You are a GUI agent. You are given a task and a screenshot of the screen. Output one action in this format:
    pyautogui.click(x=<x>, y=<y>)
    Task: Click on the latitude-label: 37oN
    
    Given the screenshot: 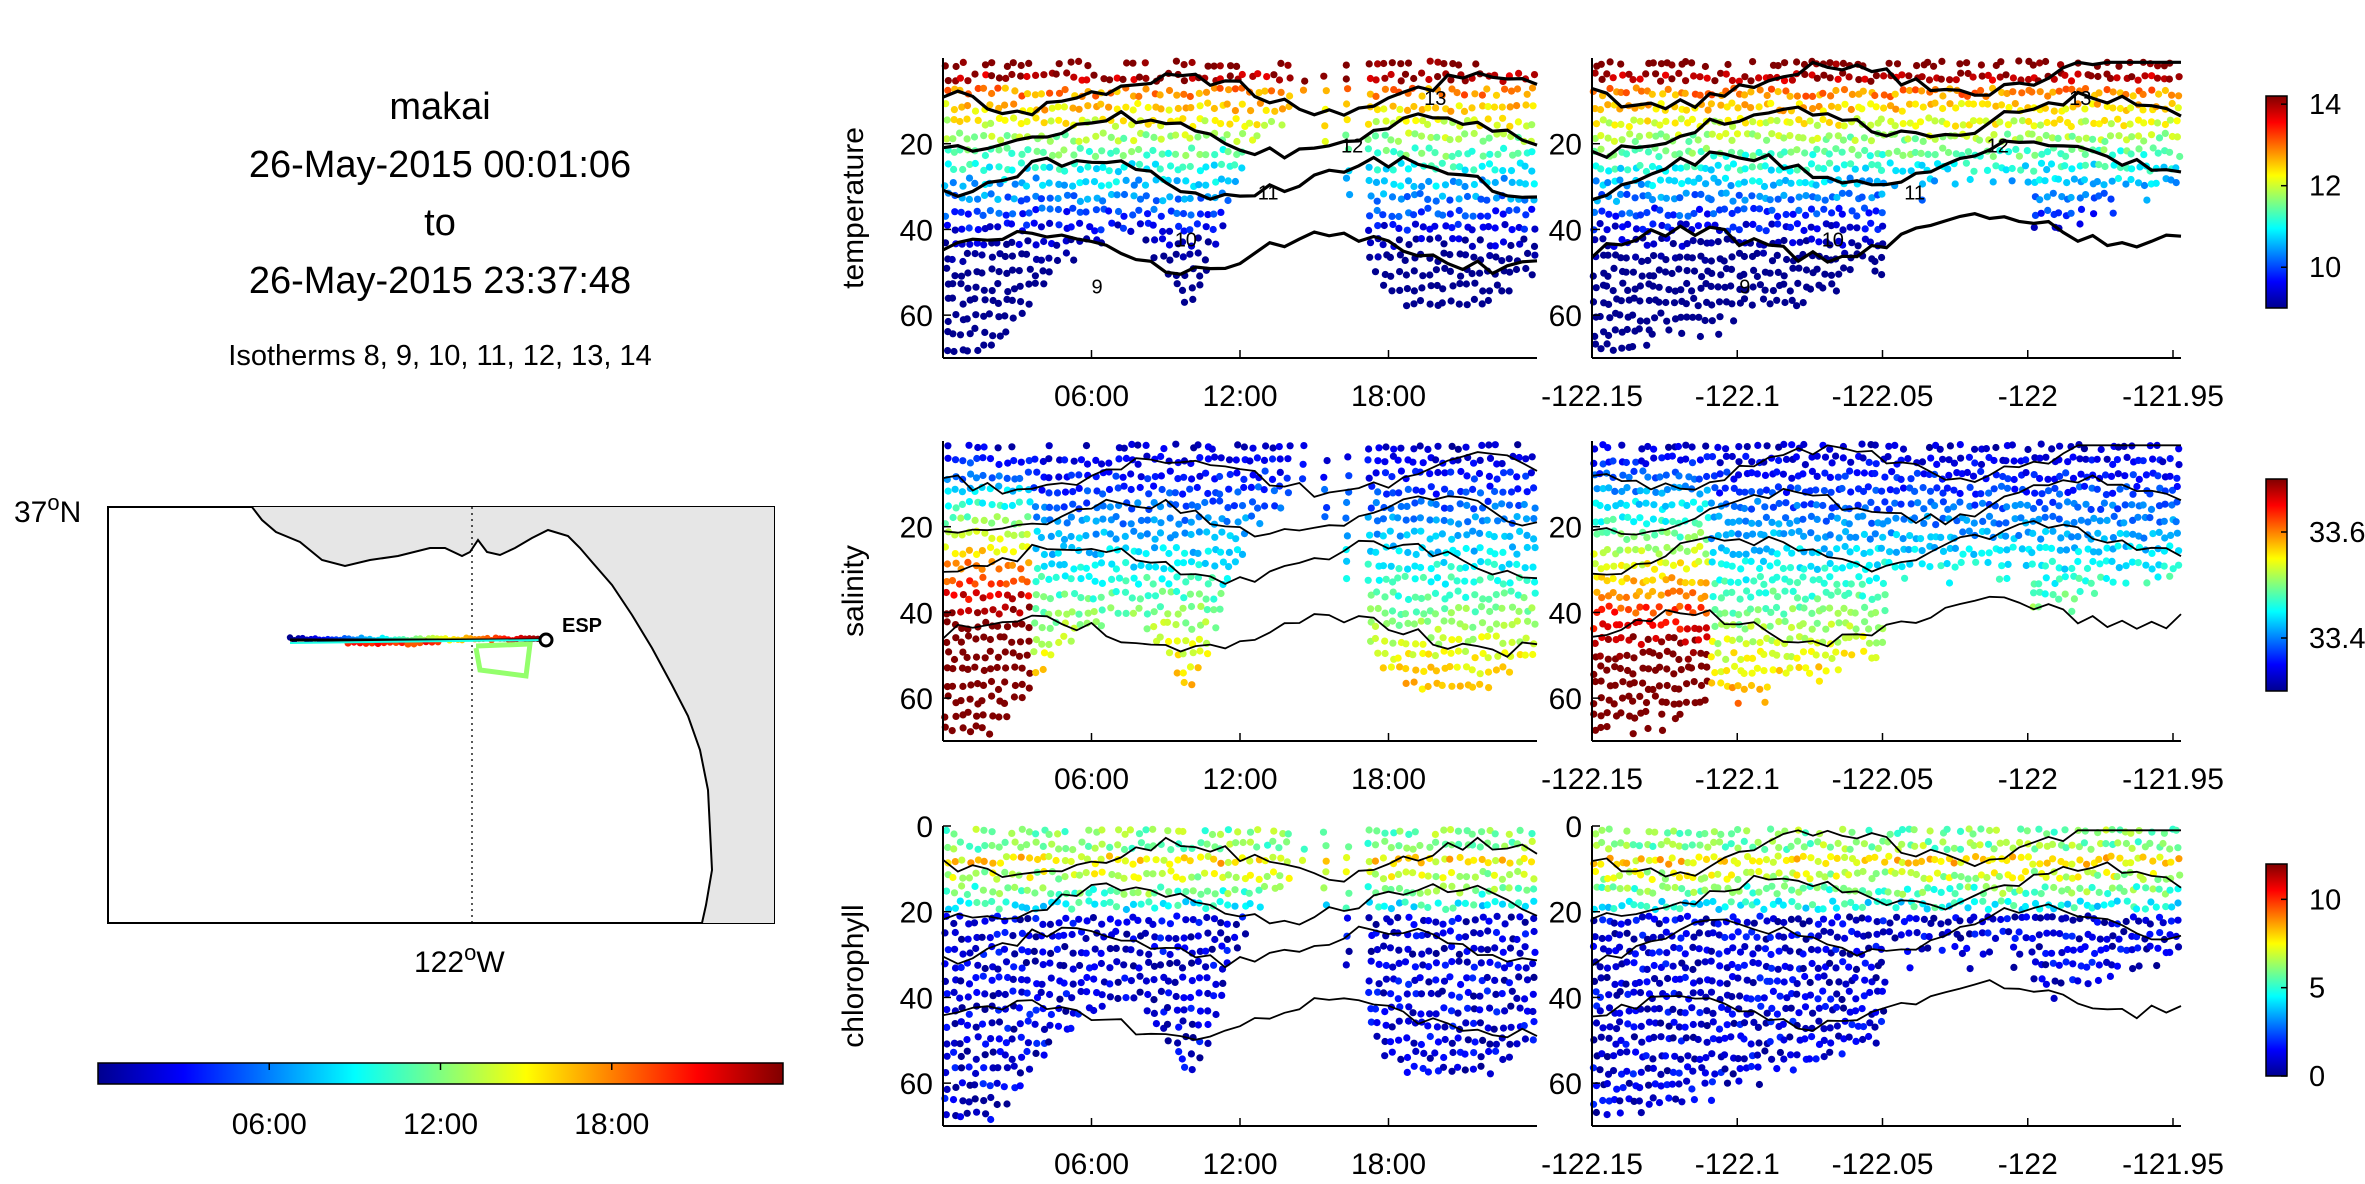 What is the action you would take?
    pyautogui.click(x=47, y=509)
    